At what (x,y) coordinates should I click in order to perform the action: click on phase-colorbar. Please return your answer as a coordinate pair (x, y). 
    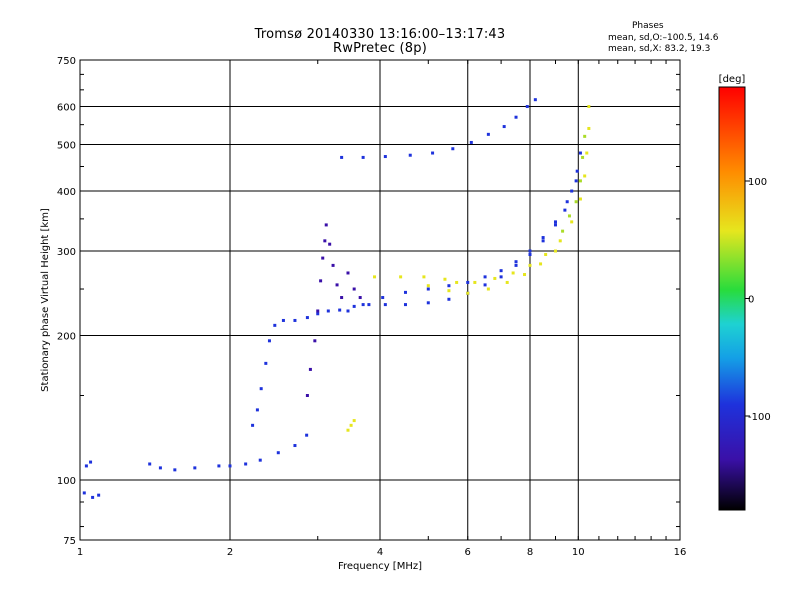
    Looking at the image, I should click on (732, 298).